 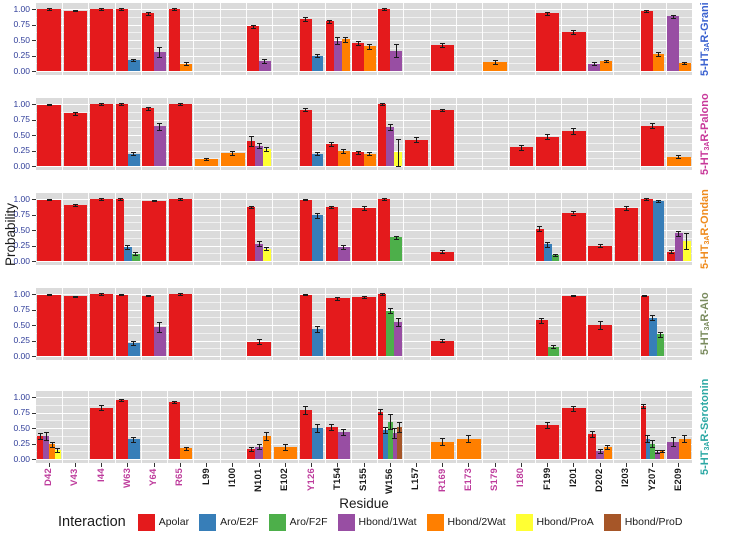 I want to click on y-tick-label: 0.25, so click(x=21, y=443).